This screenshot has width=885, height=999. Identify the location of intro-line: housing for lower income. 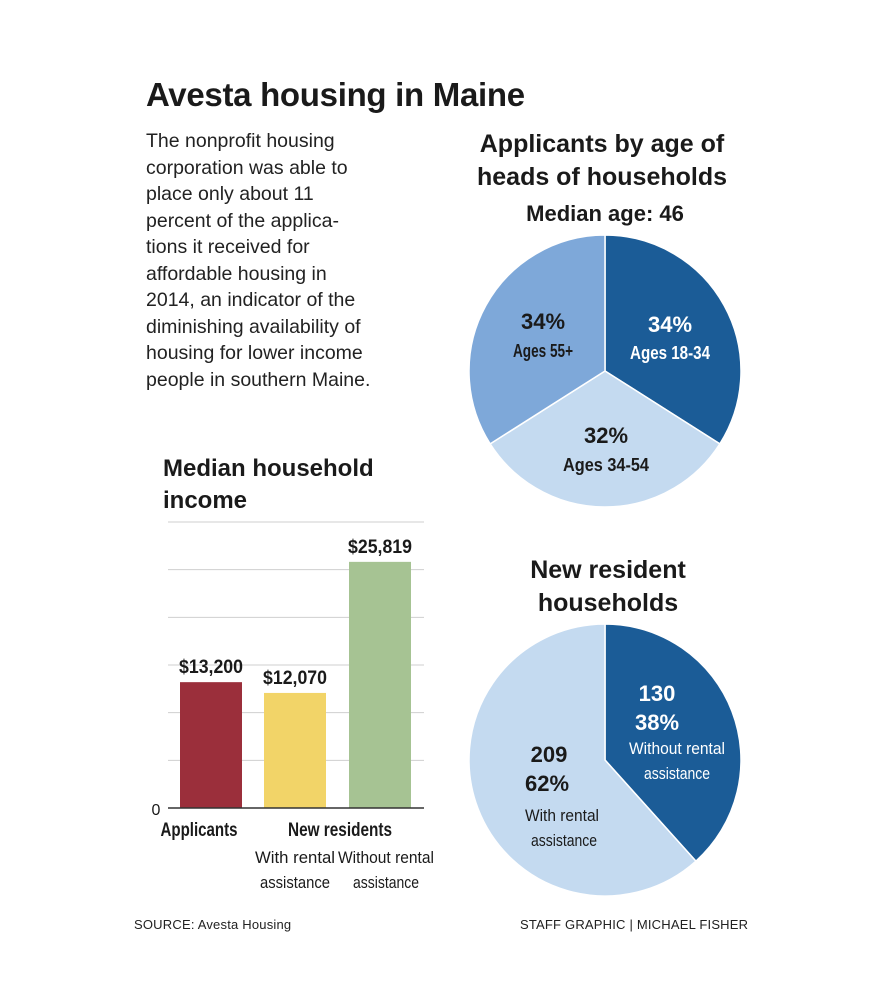
(254, 353).